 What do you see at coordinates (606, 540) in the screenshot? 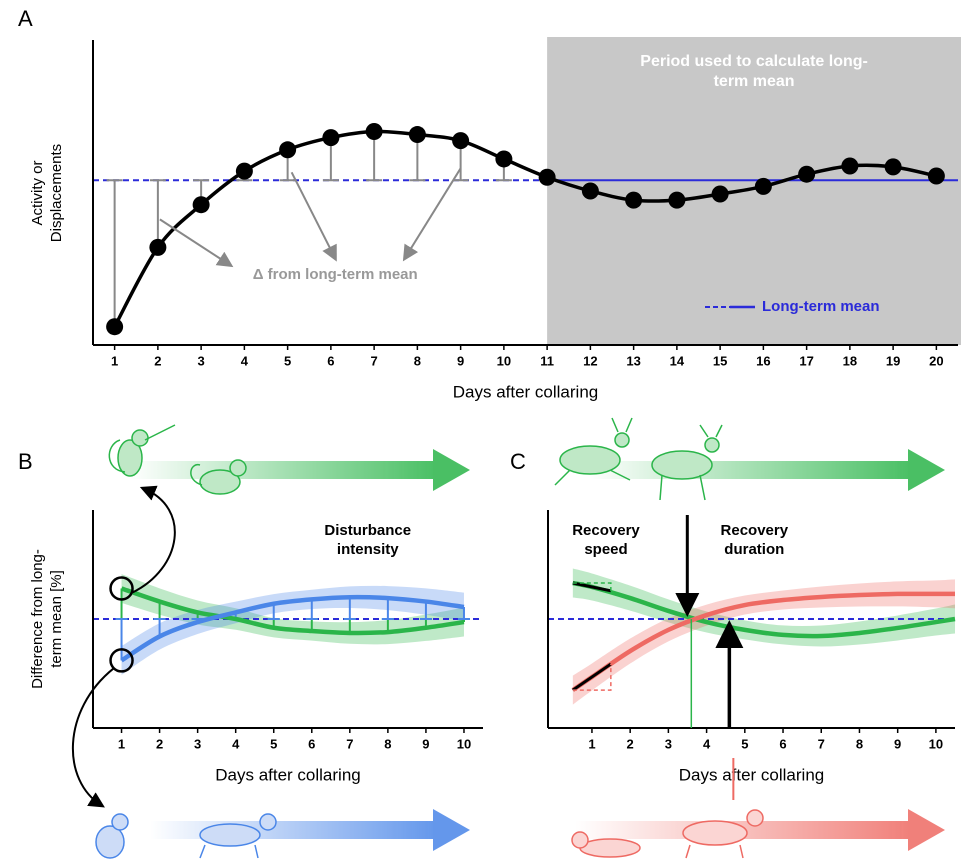
I see `annotation: Recovery speed` at bounding box center [606, 540].